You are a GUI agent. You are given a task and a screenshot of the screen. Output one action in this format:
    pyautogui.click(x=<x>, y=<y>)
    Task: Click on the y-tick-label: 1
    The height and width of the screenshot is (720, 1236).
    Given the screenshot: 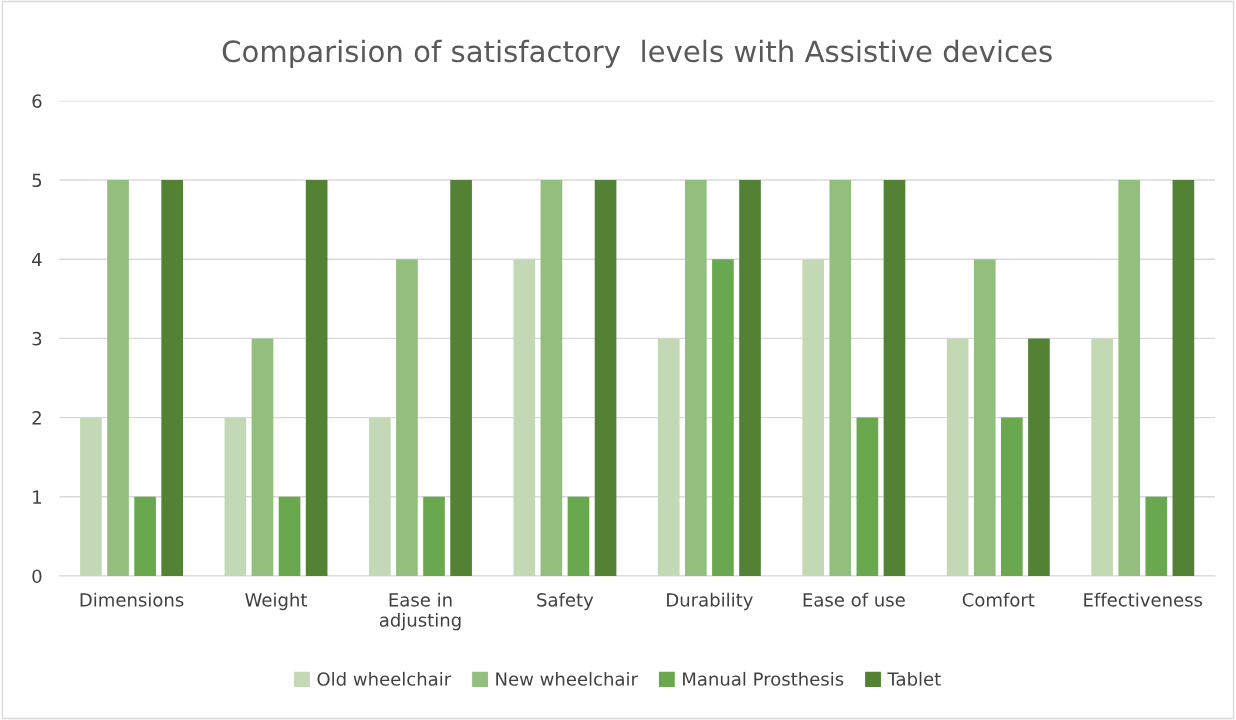 What is the action you would take?
    pyautogui.click(x=37, y=497)
    